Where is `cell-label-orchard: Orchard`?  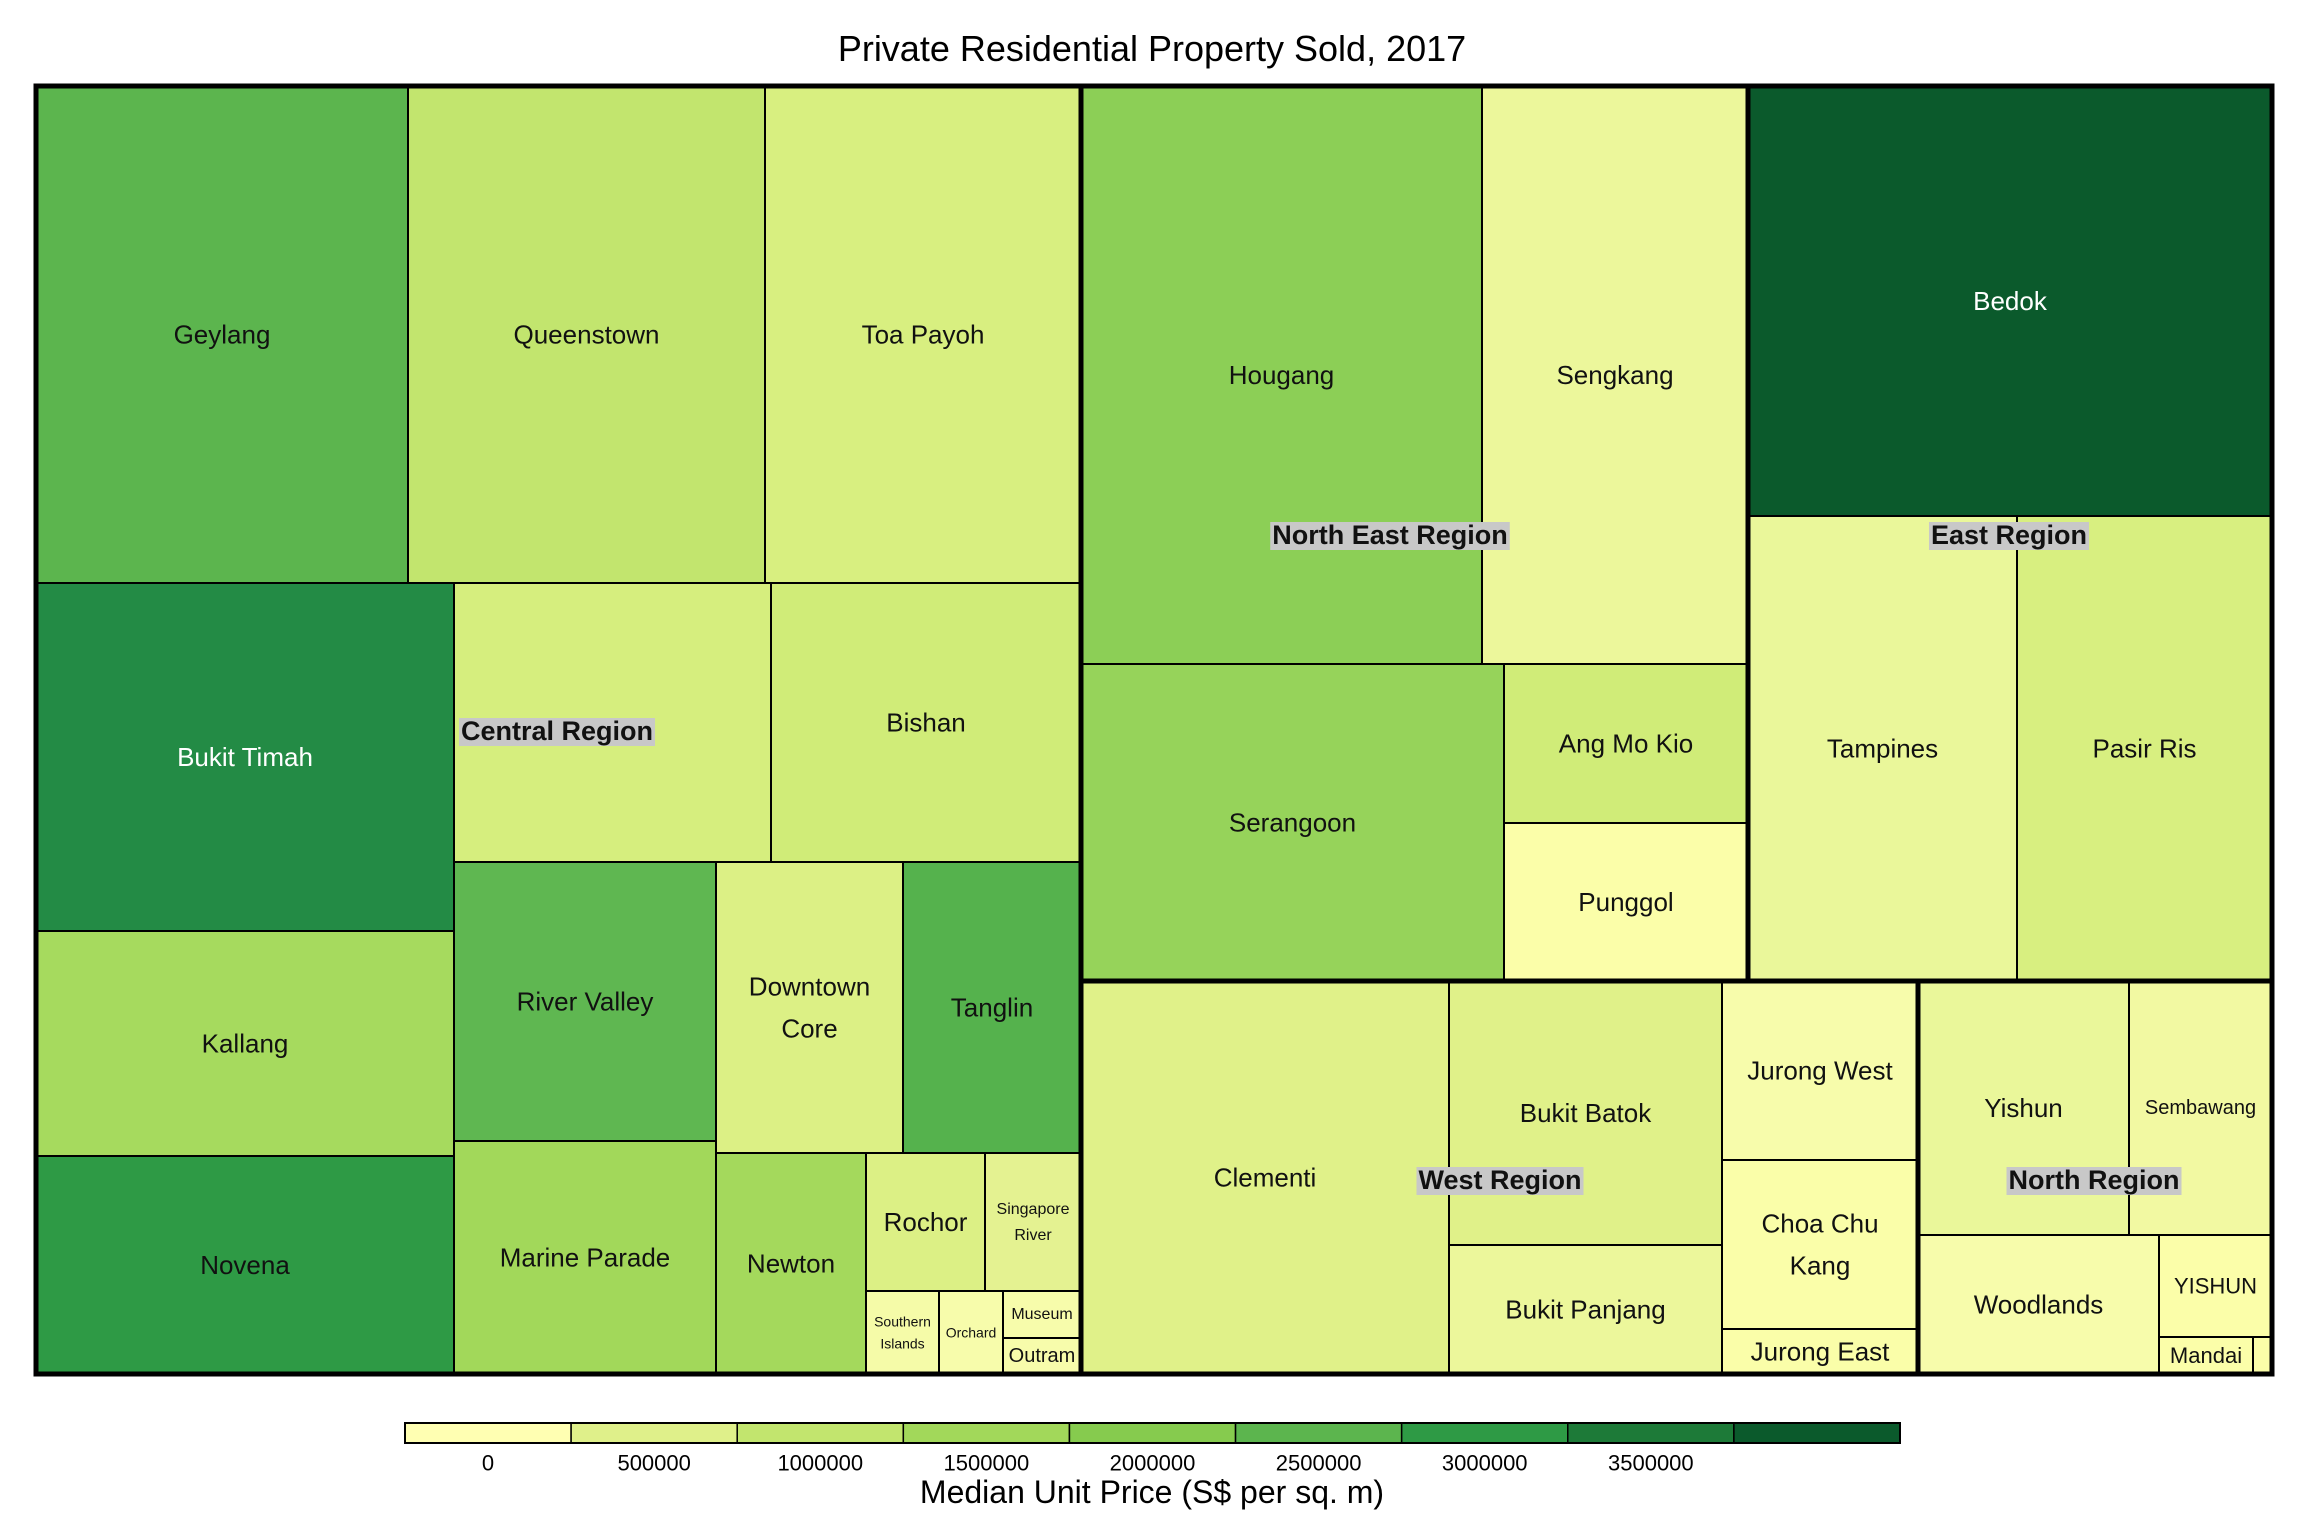
cell-label-orchard: Orchard is located at coordinates (971, 1333).